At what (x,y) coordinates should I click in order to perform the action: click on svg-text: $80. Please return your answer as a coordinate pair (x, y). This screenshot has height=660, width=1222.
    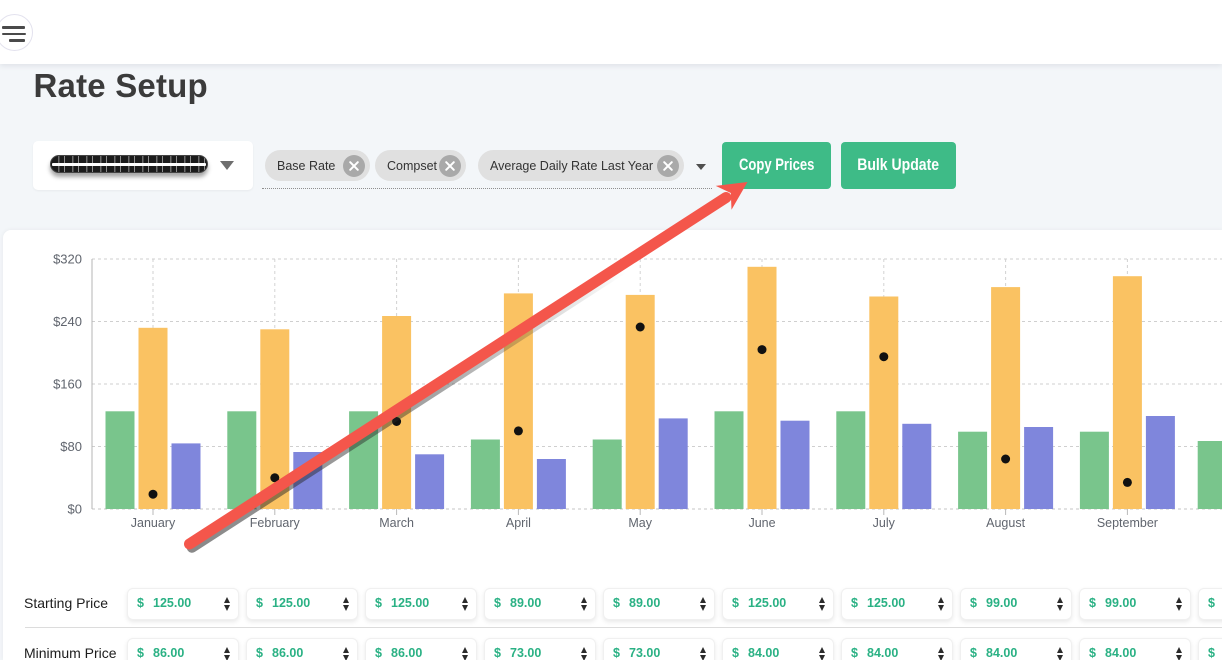
    Looking at the image, I should click on (71, 446).